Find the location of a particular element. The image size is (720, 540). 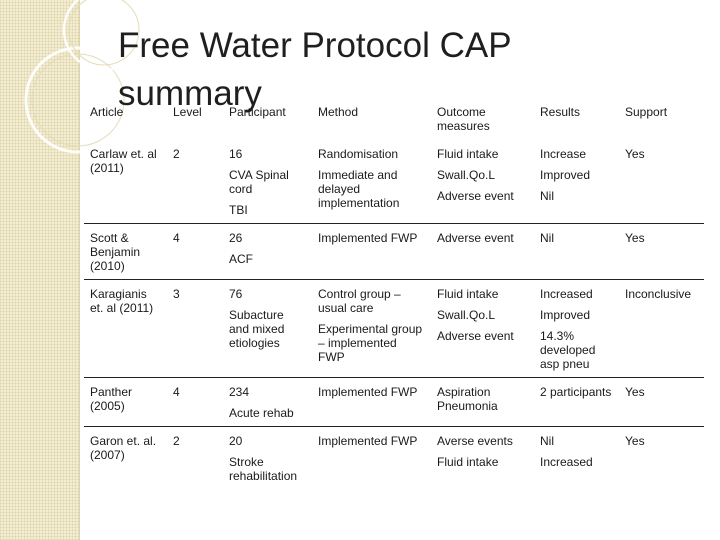

participant-cell-text: Subacture and mixed etiologies is located at coordinates (257, 329).